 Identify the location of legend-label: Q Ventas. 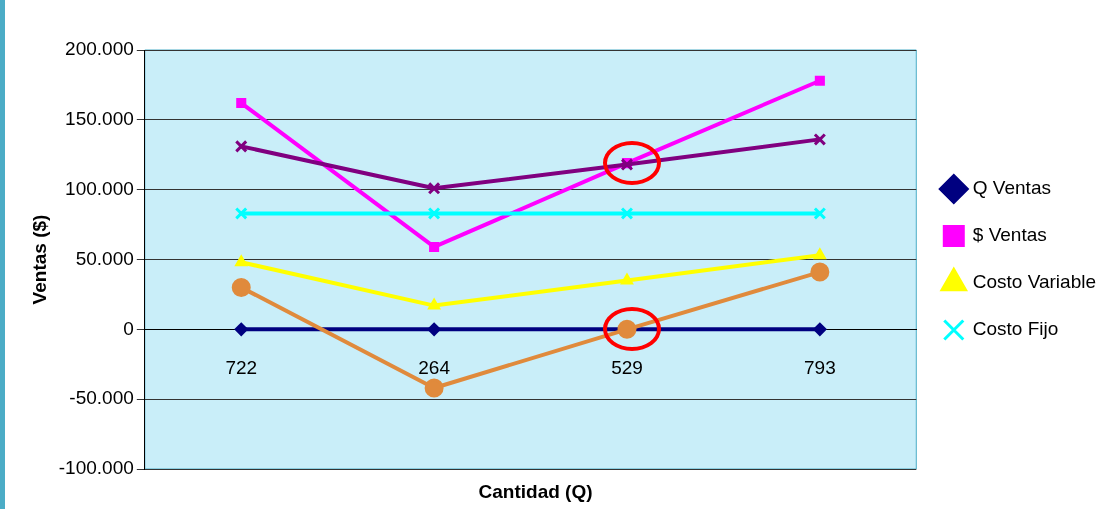
(1011, 188).